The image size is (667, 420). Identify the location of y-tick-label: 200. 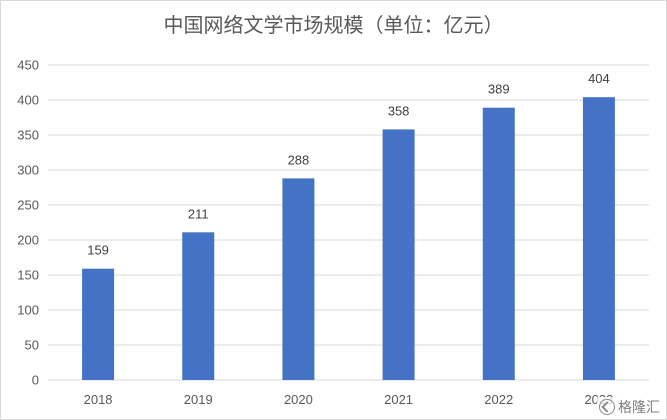
(28, 240).